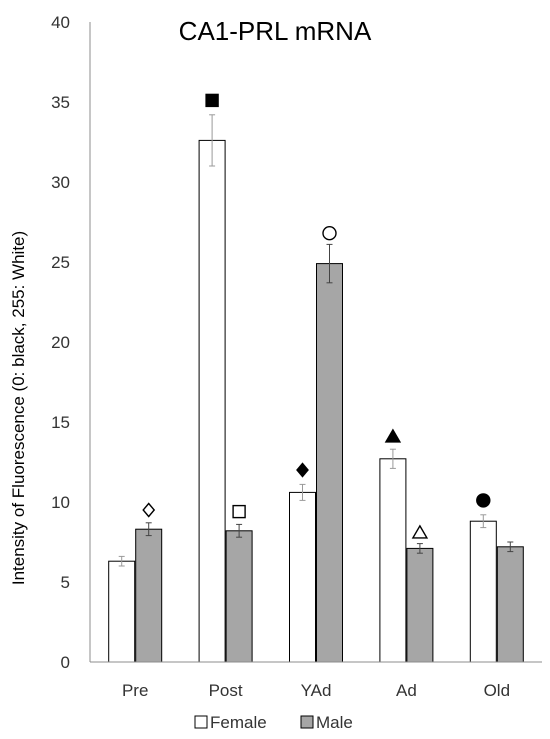 The image size is (550, 739). What do you see at coordinates (419, 548) in the screenshot?
I see `error-bar-male-ad` at bounding box center [419, 548].